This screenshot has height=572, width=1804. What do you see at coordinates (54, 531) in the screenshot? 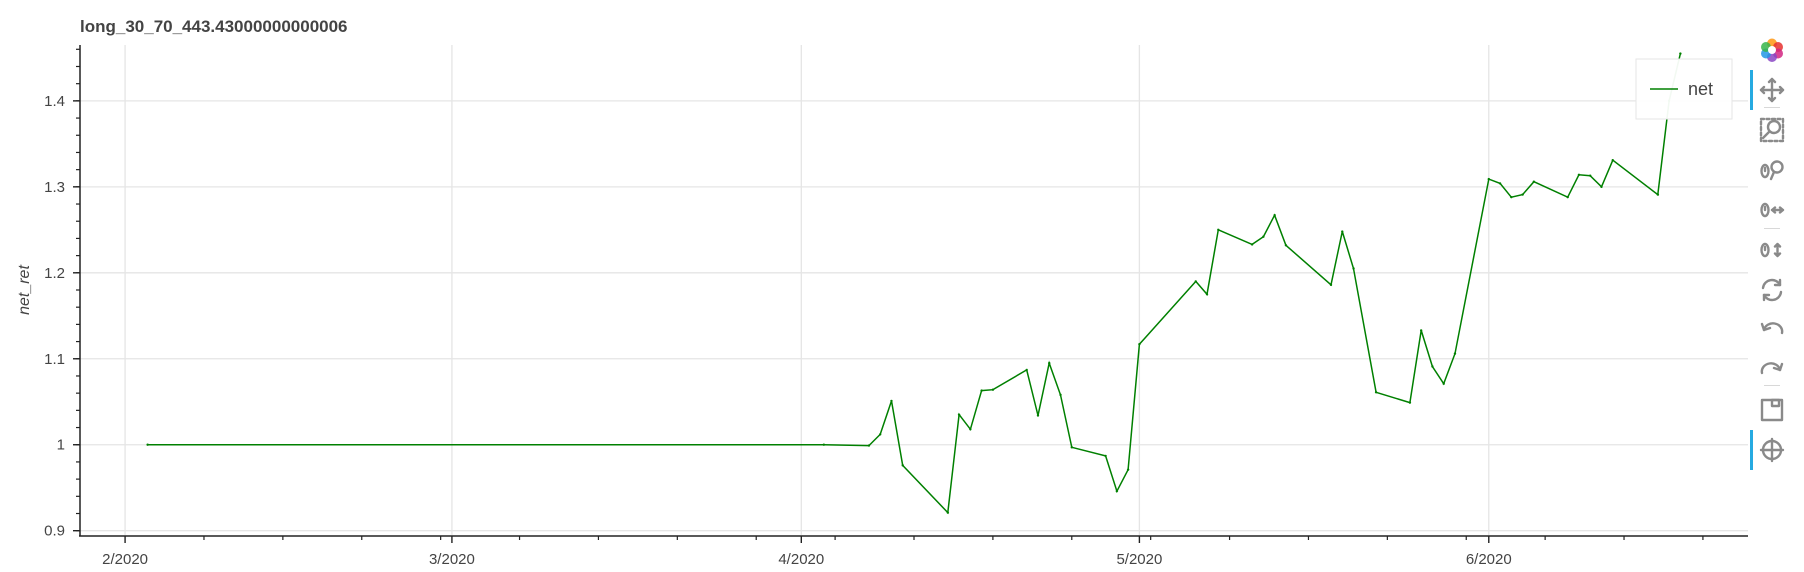
I see `y-tick-label: 0.9` at bounding box center [54, 531].